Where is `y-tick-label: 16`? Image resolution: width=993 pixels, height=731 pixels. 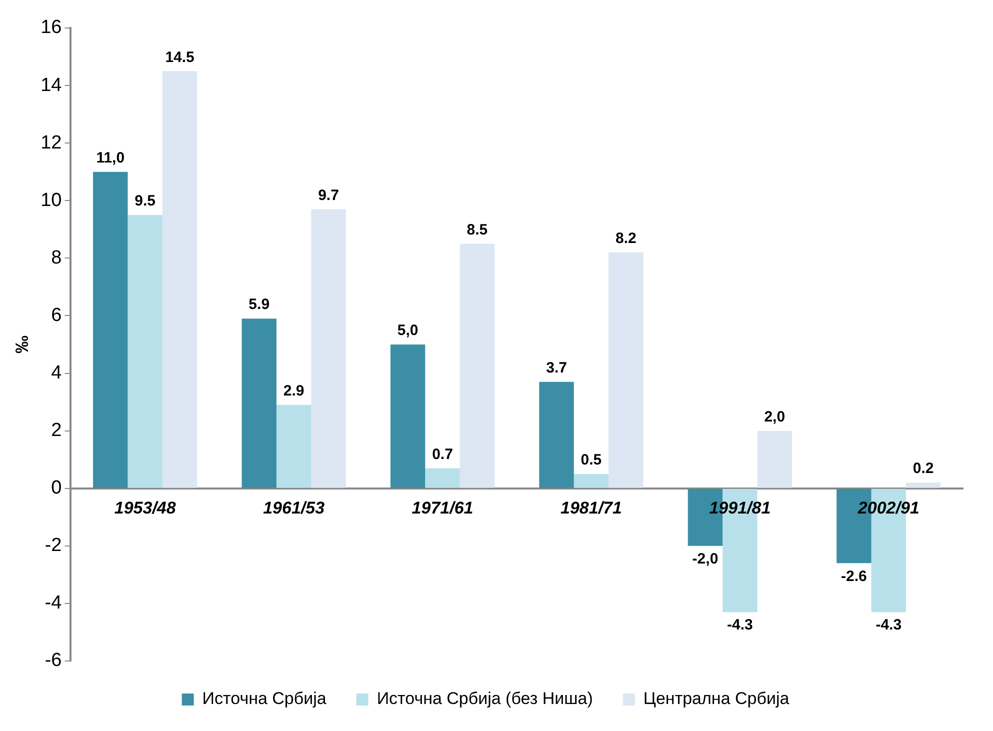
y-tick-label: 16 is located at coordinates (51, 27).